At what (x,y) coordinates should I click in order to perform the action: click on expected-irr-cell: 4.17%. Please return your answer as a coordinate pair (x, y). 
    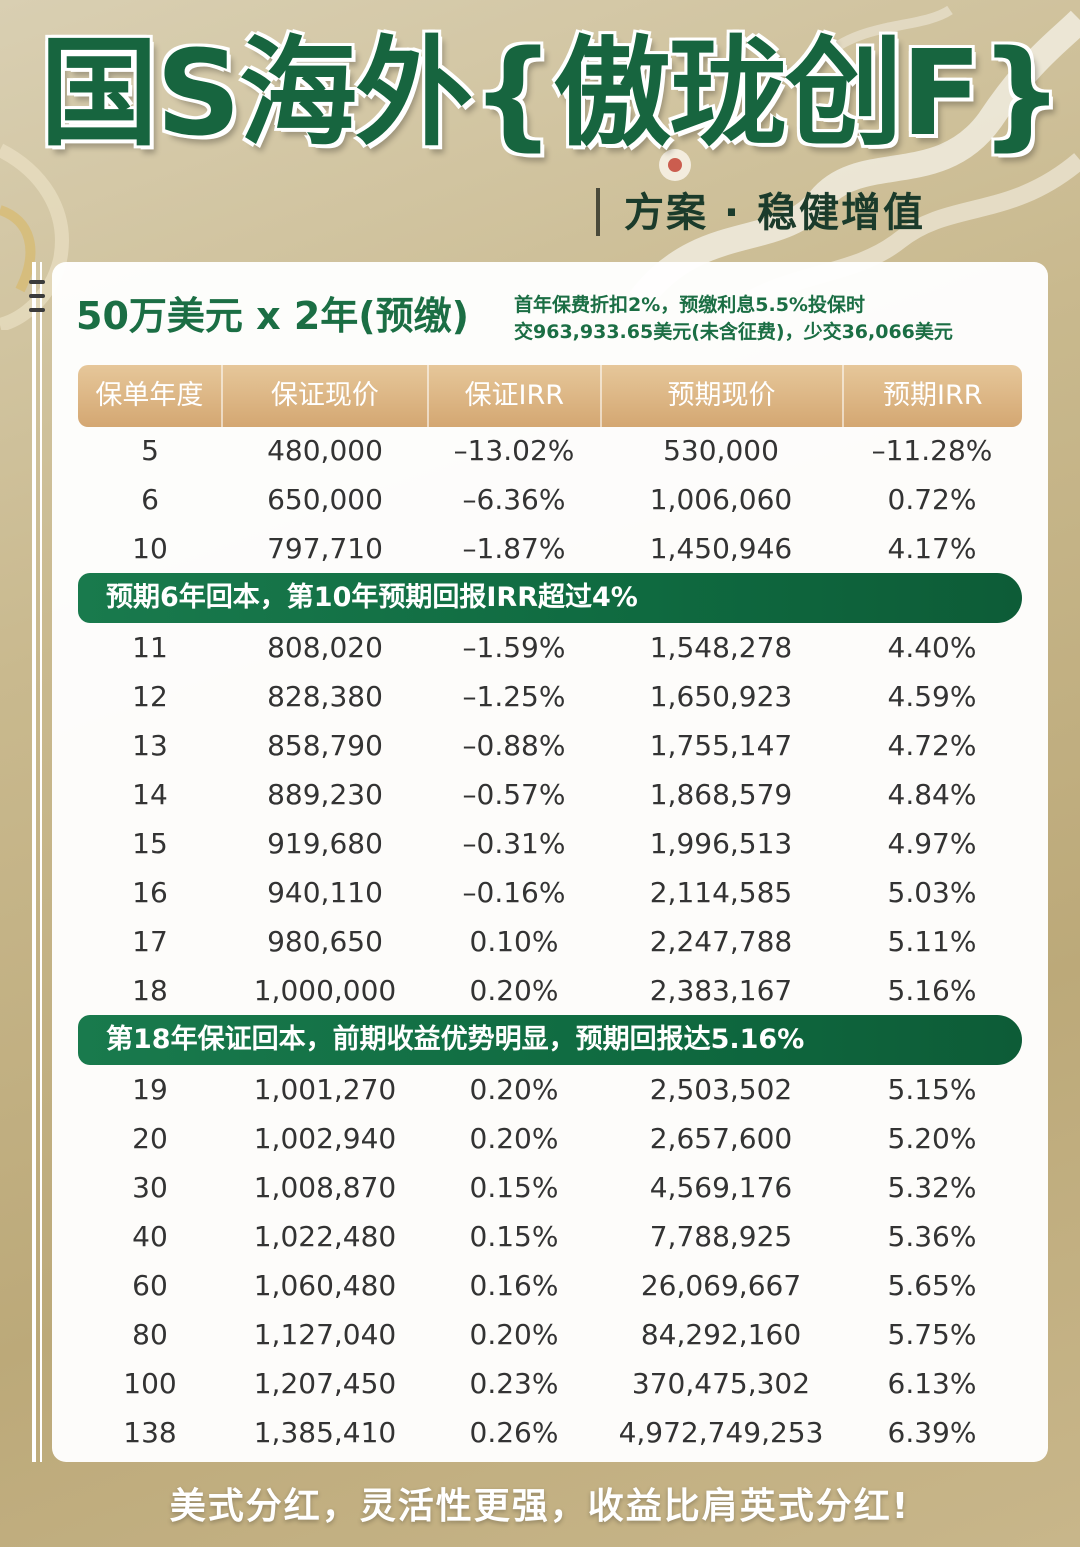
    Looking at the image, I should click on (932, 548).